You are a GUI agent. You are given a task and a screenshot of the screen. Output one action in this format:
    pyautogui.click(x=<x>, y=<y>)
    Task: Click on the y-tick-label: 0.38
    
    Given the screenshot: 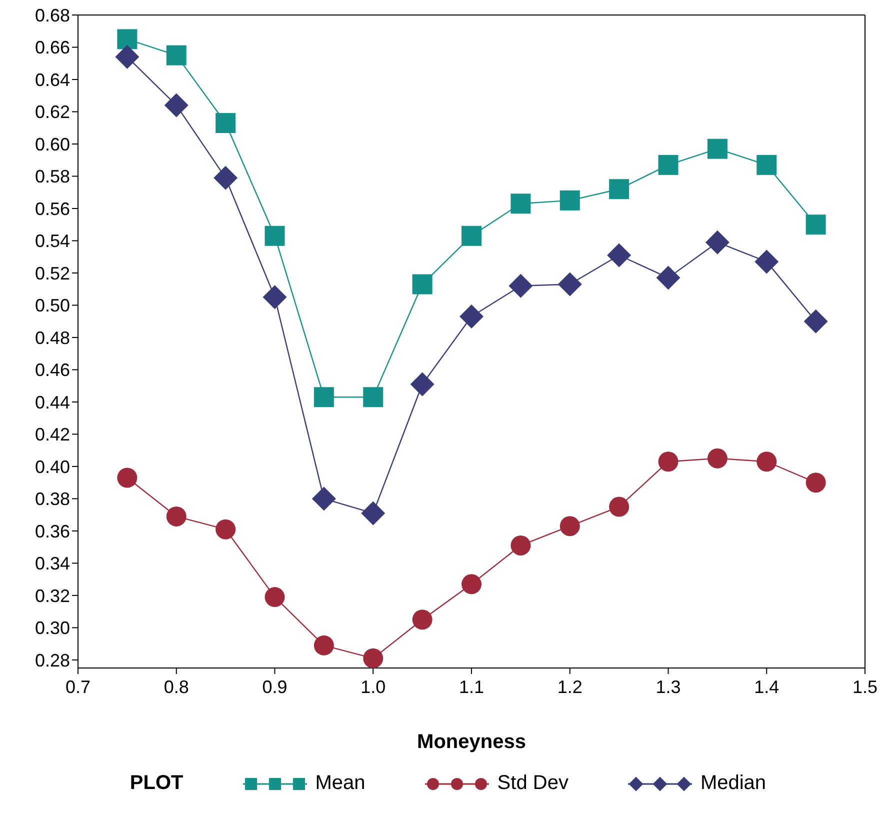 What is the action you would take?
    pyautogui.click(x=52, y=499)
    